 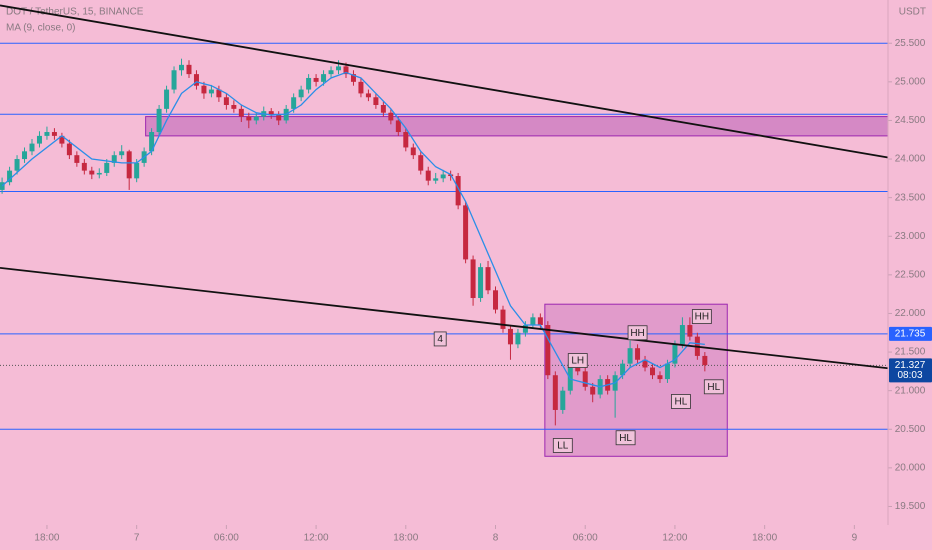 What do you see at coordinates (910, 43) in the screenshot?
I see `y-tick-label: 25.500` at bounding box center [910, 43].